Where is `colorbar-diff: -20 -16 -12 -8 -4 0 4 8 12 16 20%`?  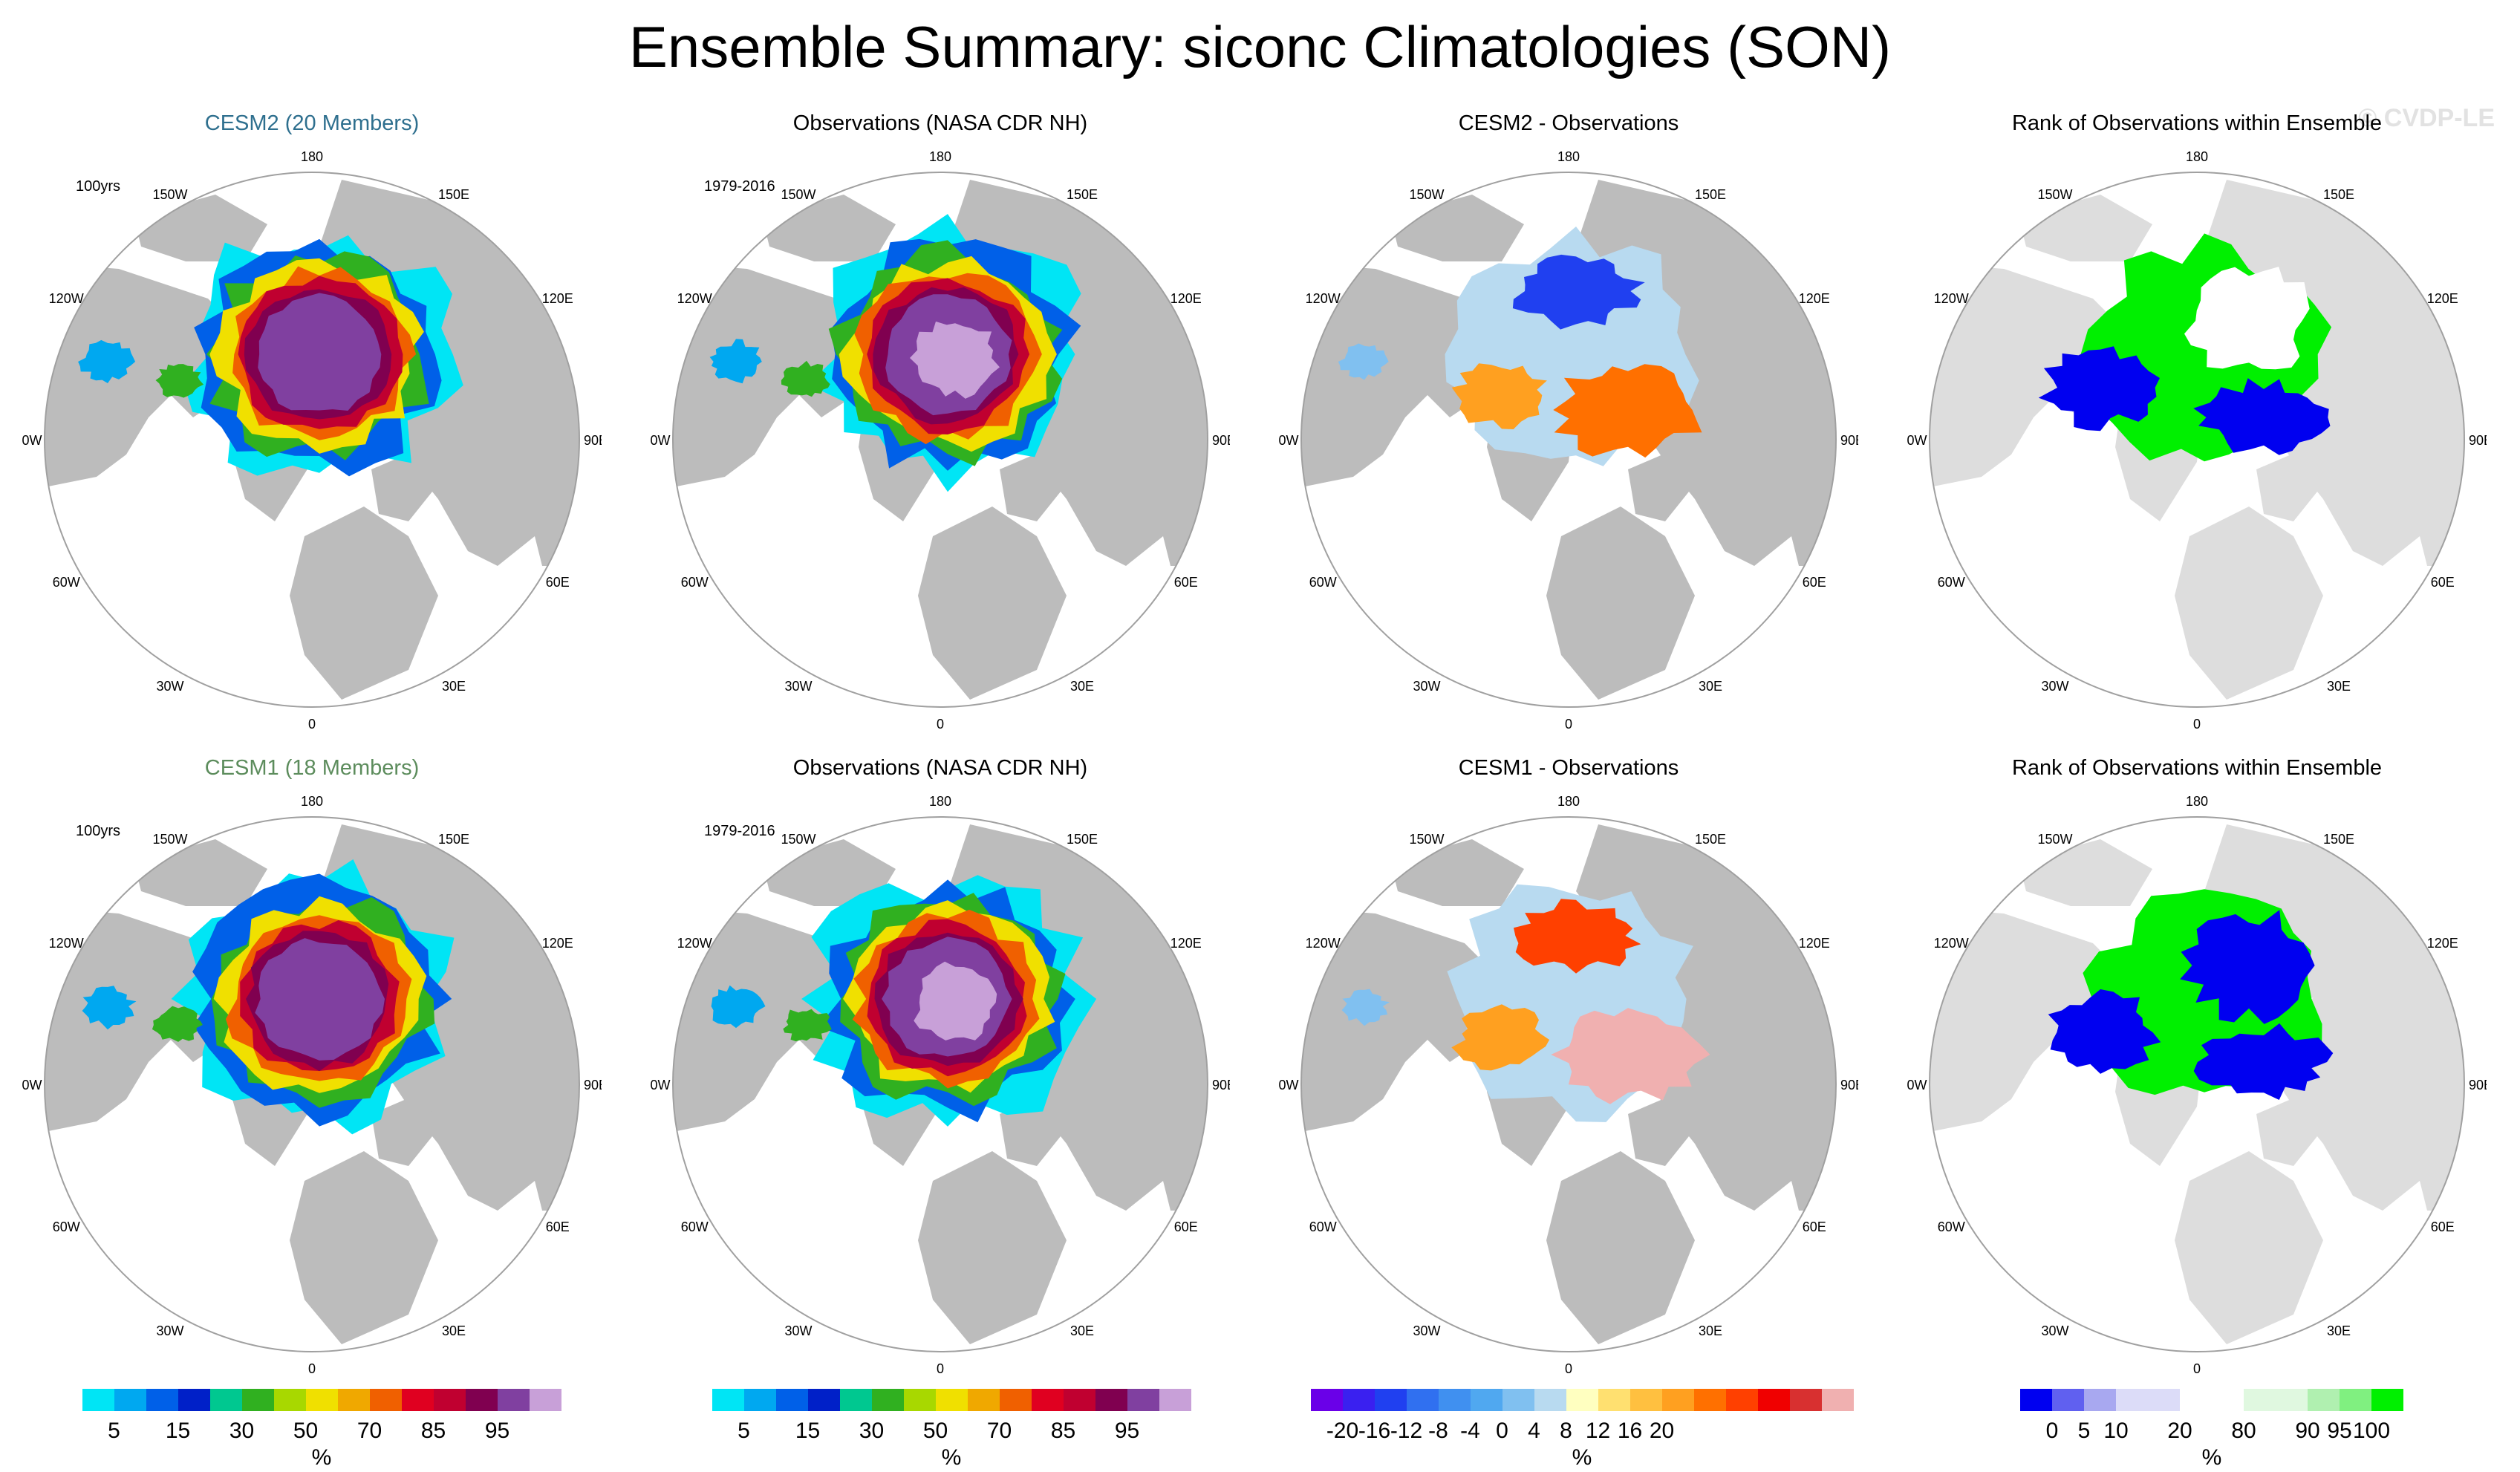 colorbar-diff: -20 -16 -12 -8 -4 0 4 8 12 16 20% is located at coordinates (1582, 1428).